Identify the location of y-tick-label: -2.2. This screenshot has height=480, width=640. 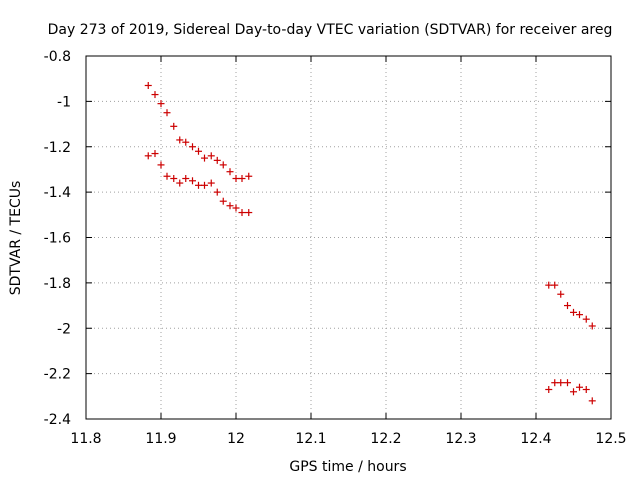
(57, 375).